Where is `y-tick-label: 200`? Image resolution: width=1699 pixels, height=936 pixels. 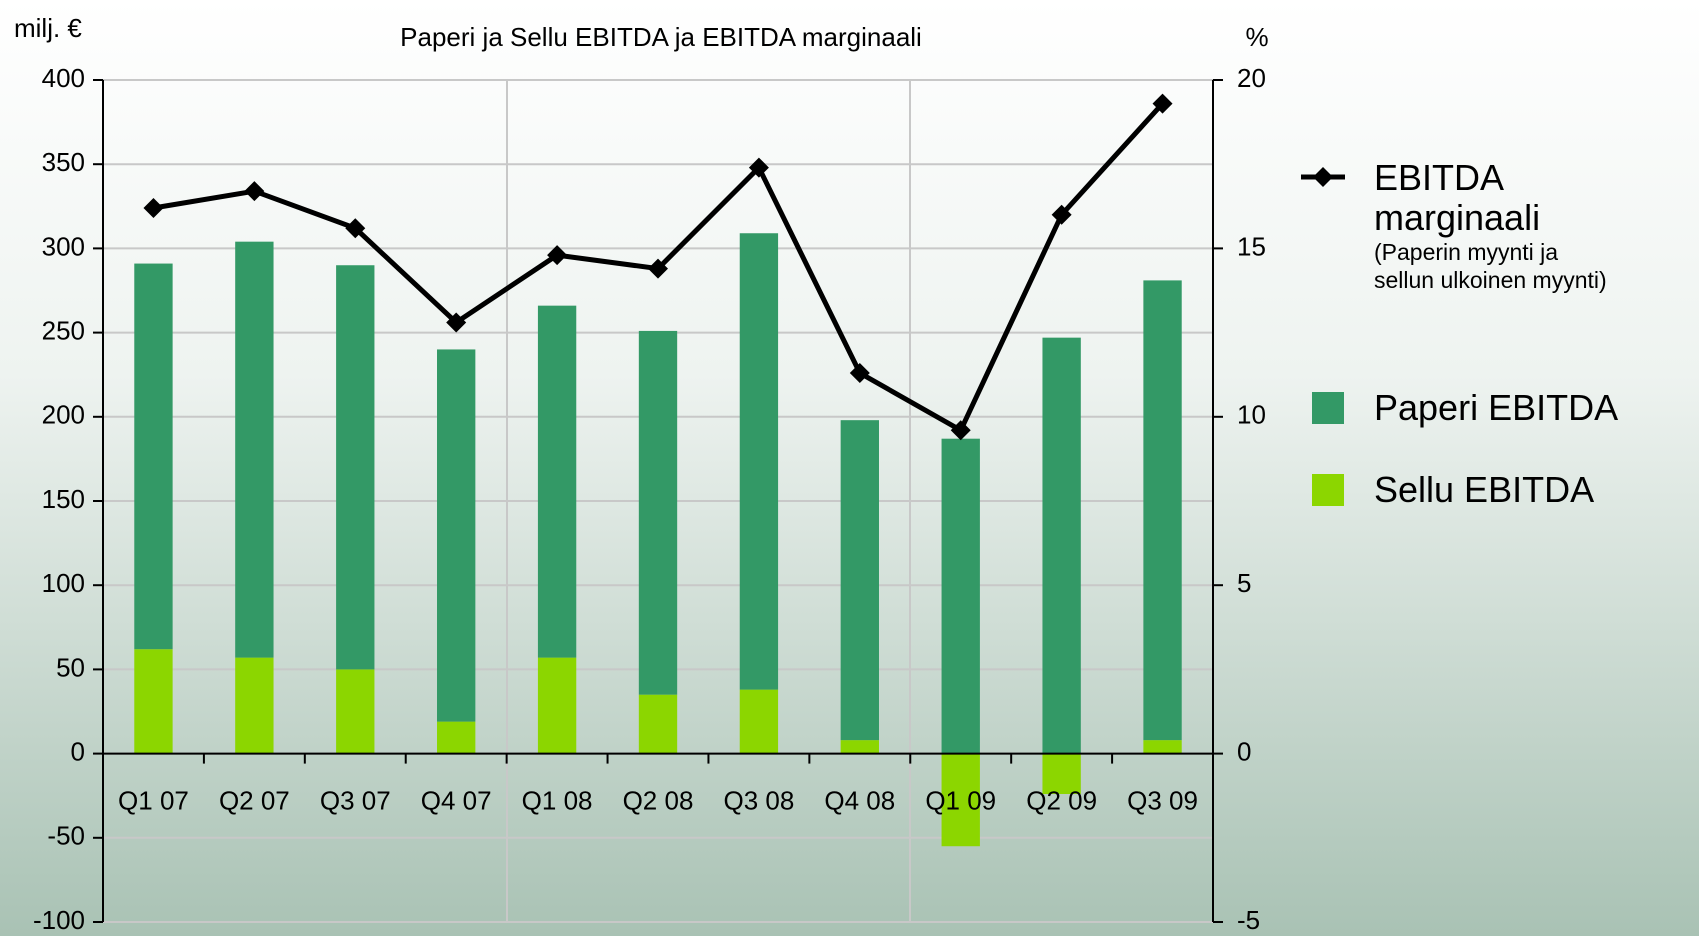
y-tick-label: 200 is located at coordinates (63, 415).